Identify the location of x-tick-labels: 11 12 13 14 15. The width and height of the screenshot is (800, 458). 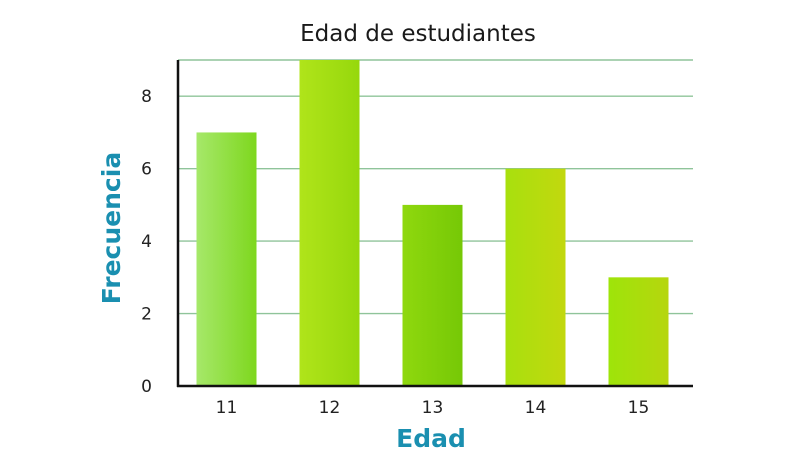
(433, 408).